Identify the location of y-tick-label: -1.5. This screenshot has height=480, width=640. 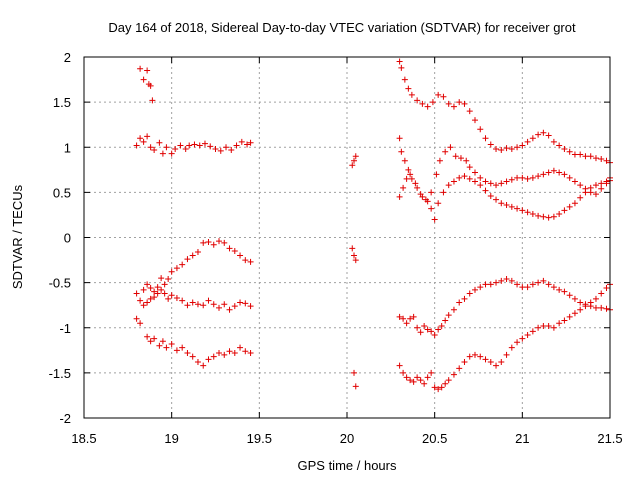
(60, 373).